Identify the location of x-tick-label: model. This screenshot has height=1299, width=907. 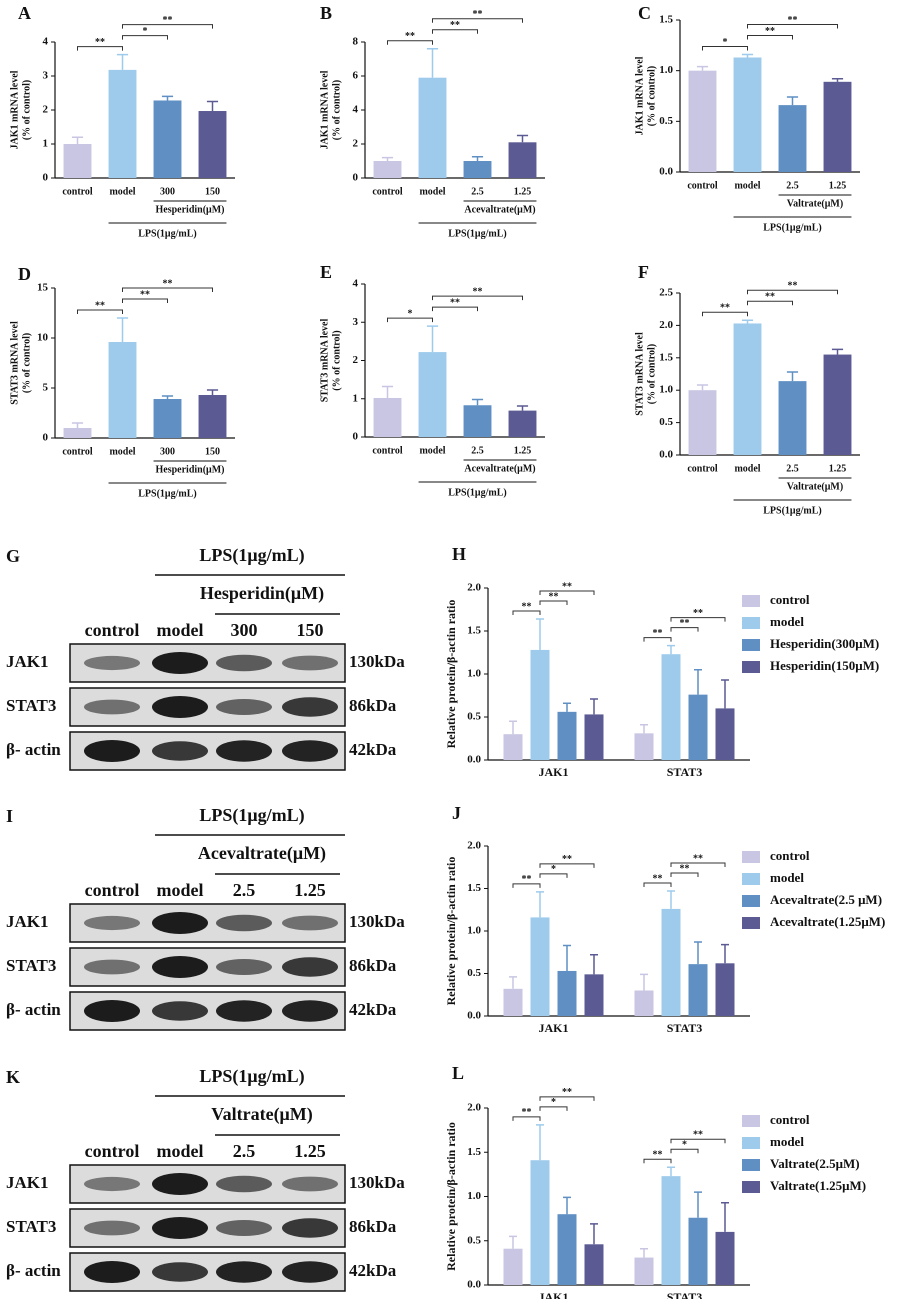
(747, 185).